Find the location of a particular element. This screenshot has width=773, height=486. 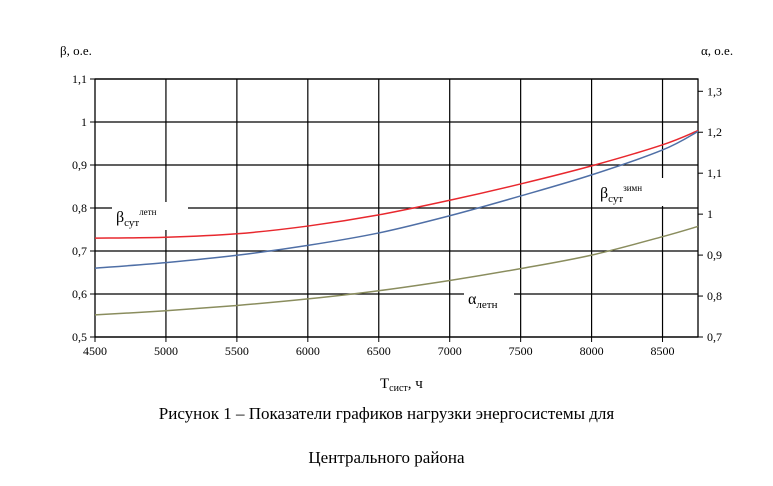

y-right-tick-label: 1 is located at coordinates (710, 214).